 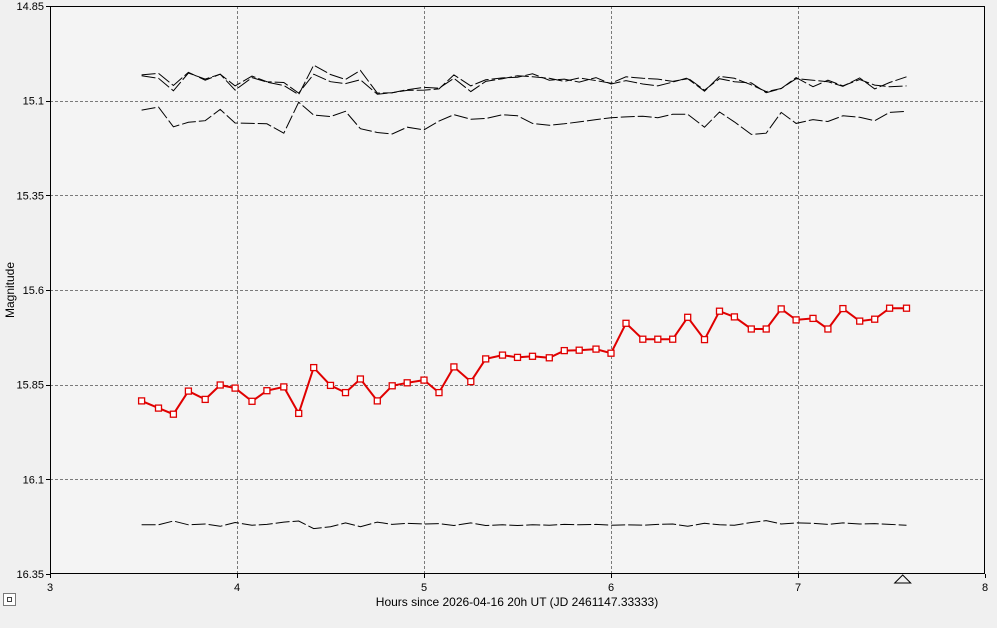 What do you see at coordinates (30, 196) in the screenshot?
I see `y-tick-label: 15.35` at bounding box center [30, 196].